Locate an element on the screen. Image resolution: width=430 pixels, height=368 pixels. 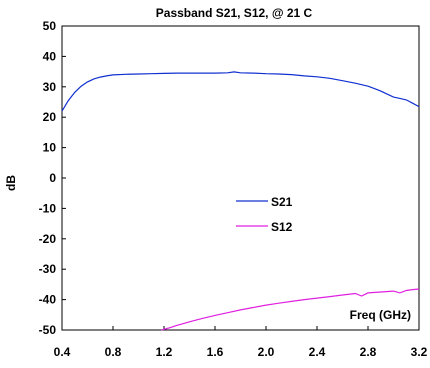
x-tick-label: 2.4 is located at coordinates (317, 352).